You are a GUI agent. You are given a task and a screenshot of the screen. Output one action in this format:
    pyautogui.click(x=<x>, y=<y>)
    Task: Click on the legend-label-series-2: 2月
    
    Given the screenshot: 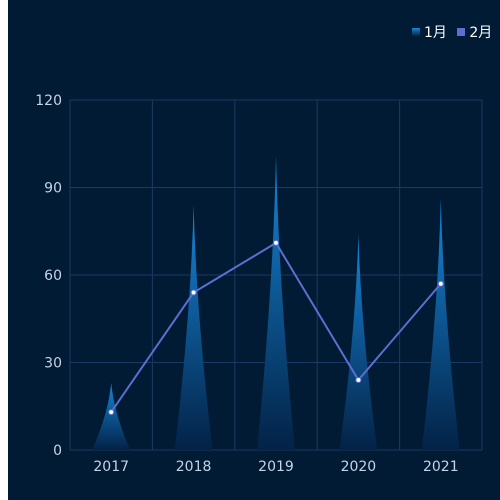 What is the action you would take?
    pyautogui.click(x=481, y=33)
    